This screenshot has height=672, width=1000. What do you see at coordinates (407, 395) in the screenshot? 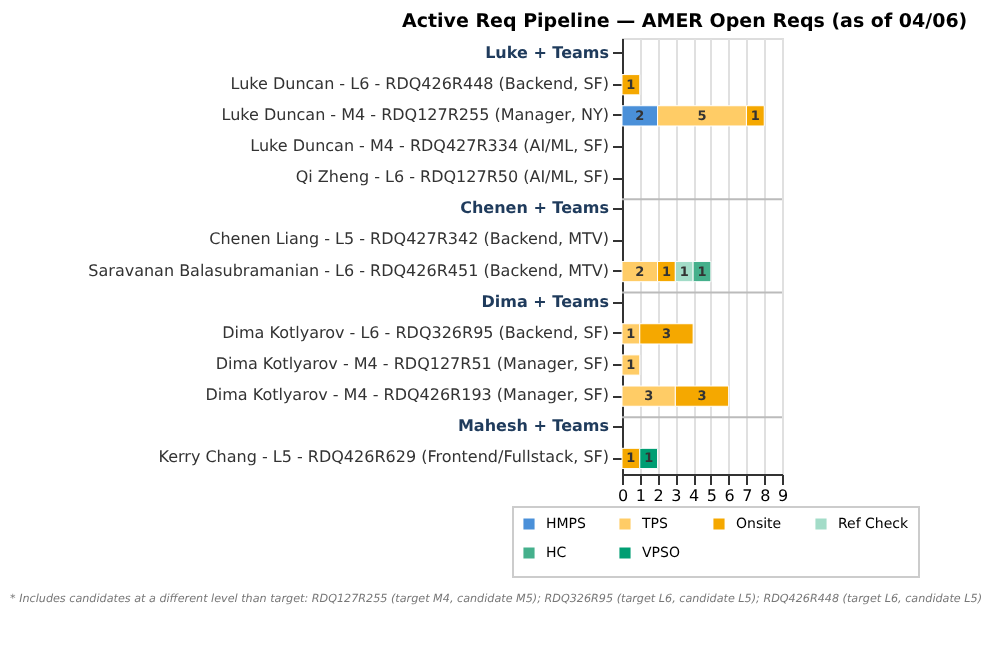
I see `y-tick-label: Dima Kotlyarov - M4 - RDQ426R193 (Manager, SF)` at bounding box center [407, 395].